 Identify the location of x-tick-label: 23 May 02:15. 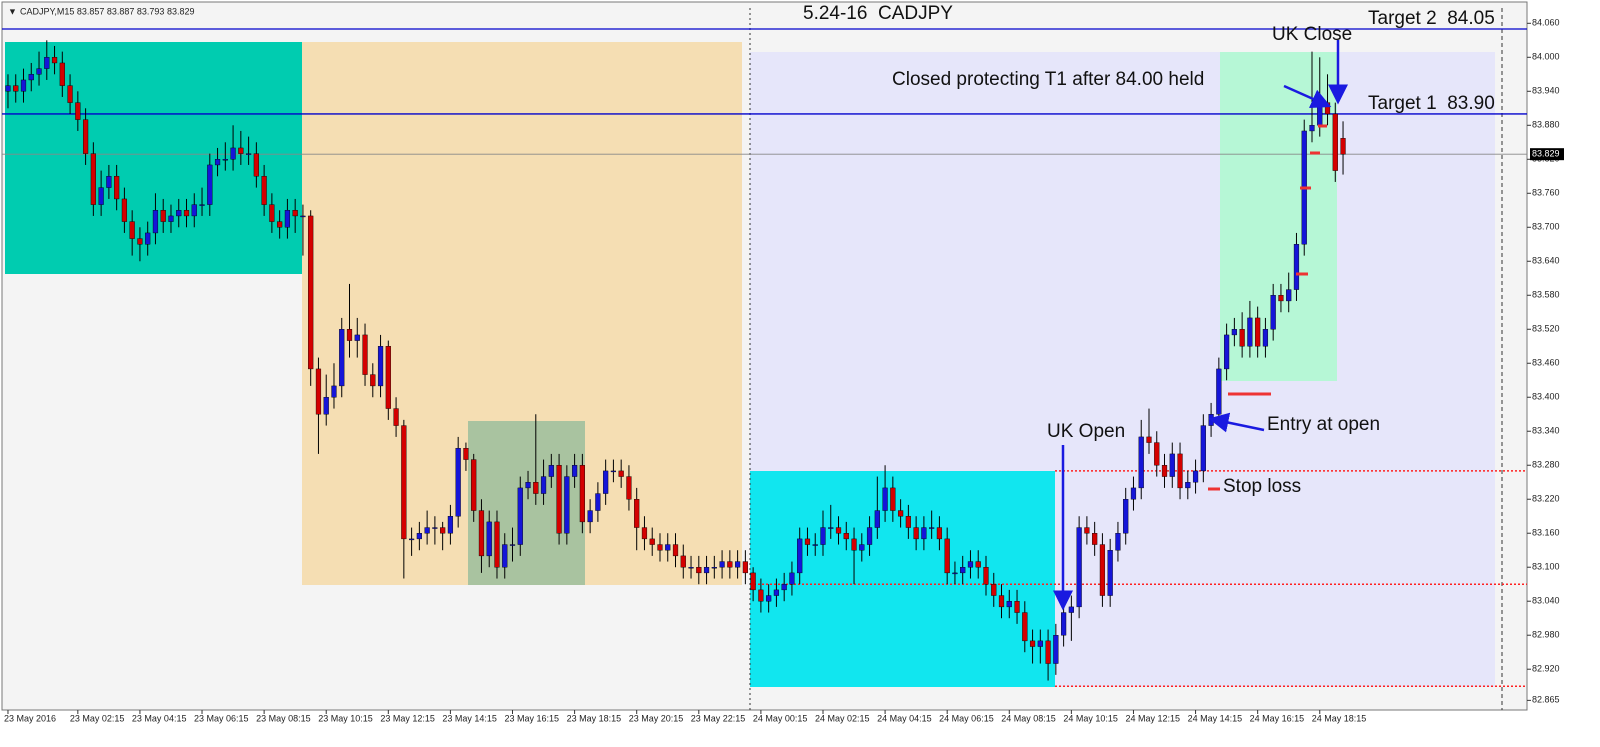
(97, 718).